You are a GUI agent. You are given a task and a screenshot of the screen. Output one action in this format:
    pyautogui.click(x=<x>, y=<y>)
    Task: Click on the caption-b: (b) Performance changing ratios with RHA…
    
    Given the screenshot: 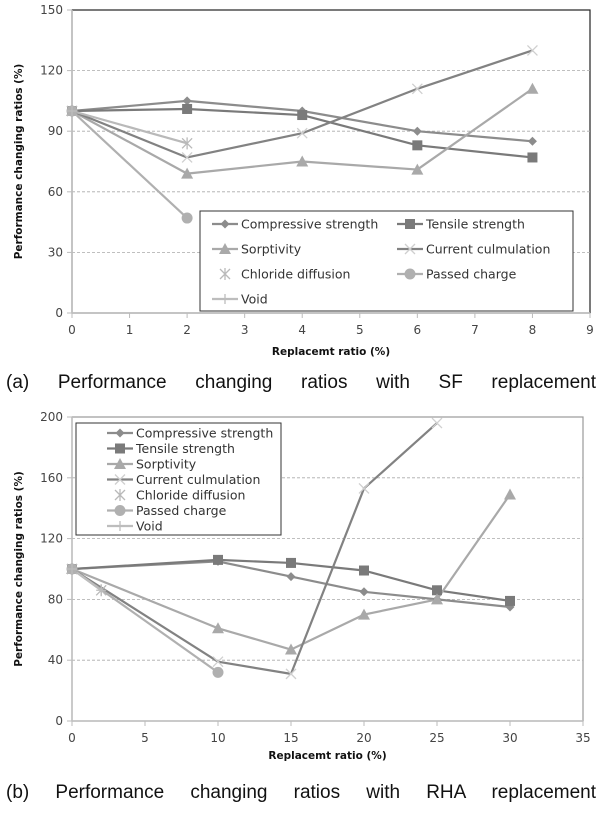 What is the action you would take?
    pyautogui.click(x=301, y=792)
    